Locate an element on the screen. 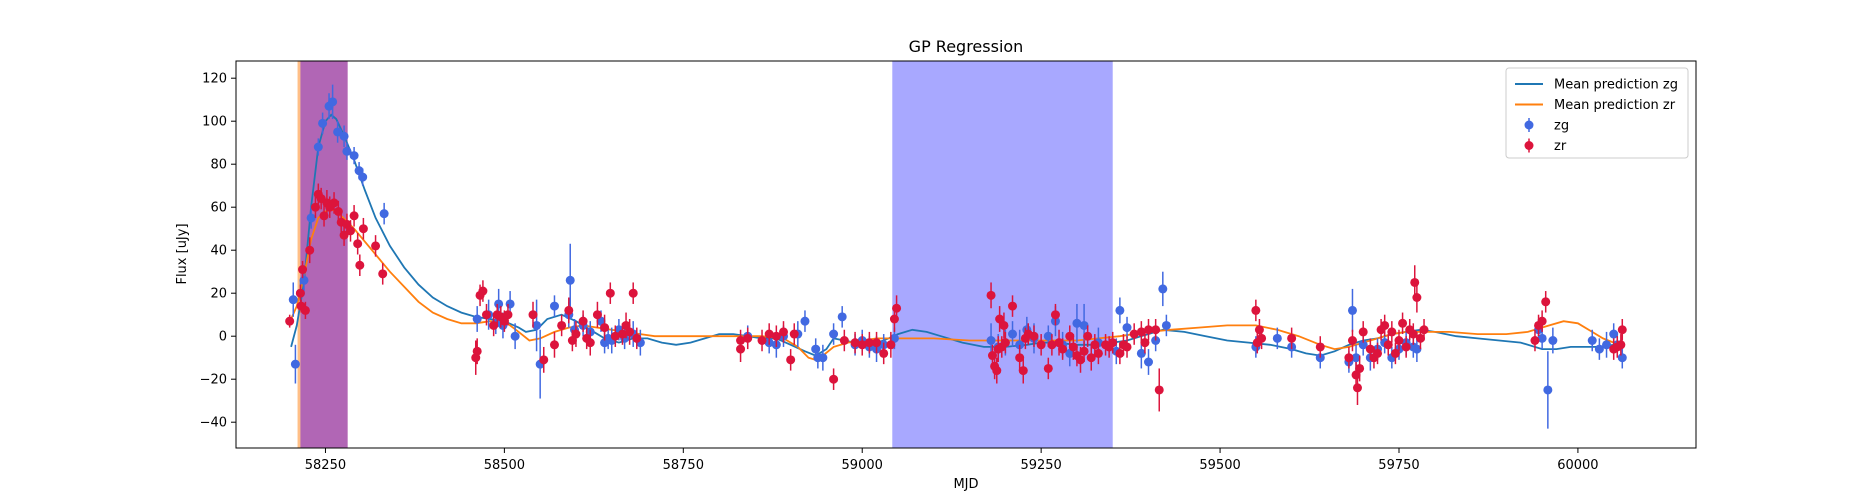  y-tick-label: 80 is located at coordinates (218, 165).